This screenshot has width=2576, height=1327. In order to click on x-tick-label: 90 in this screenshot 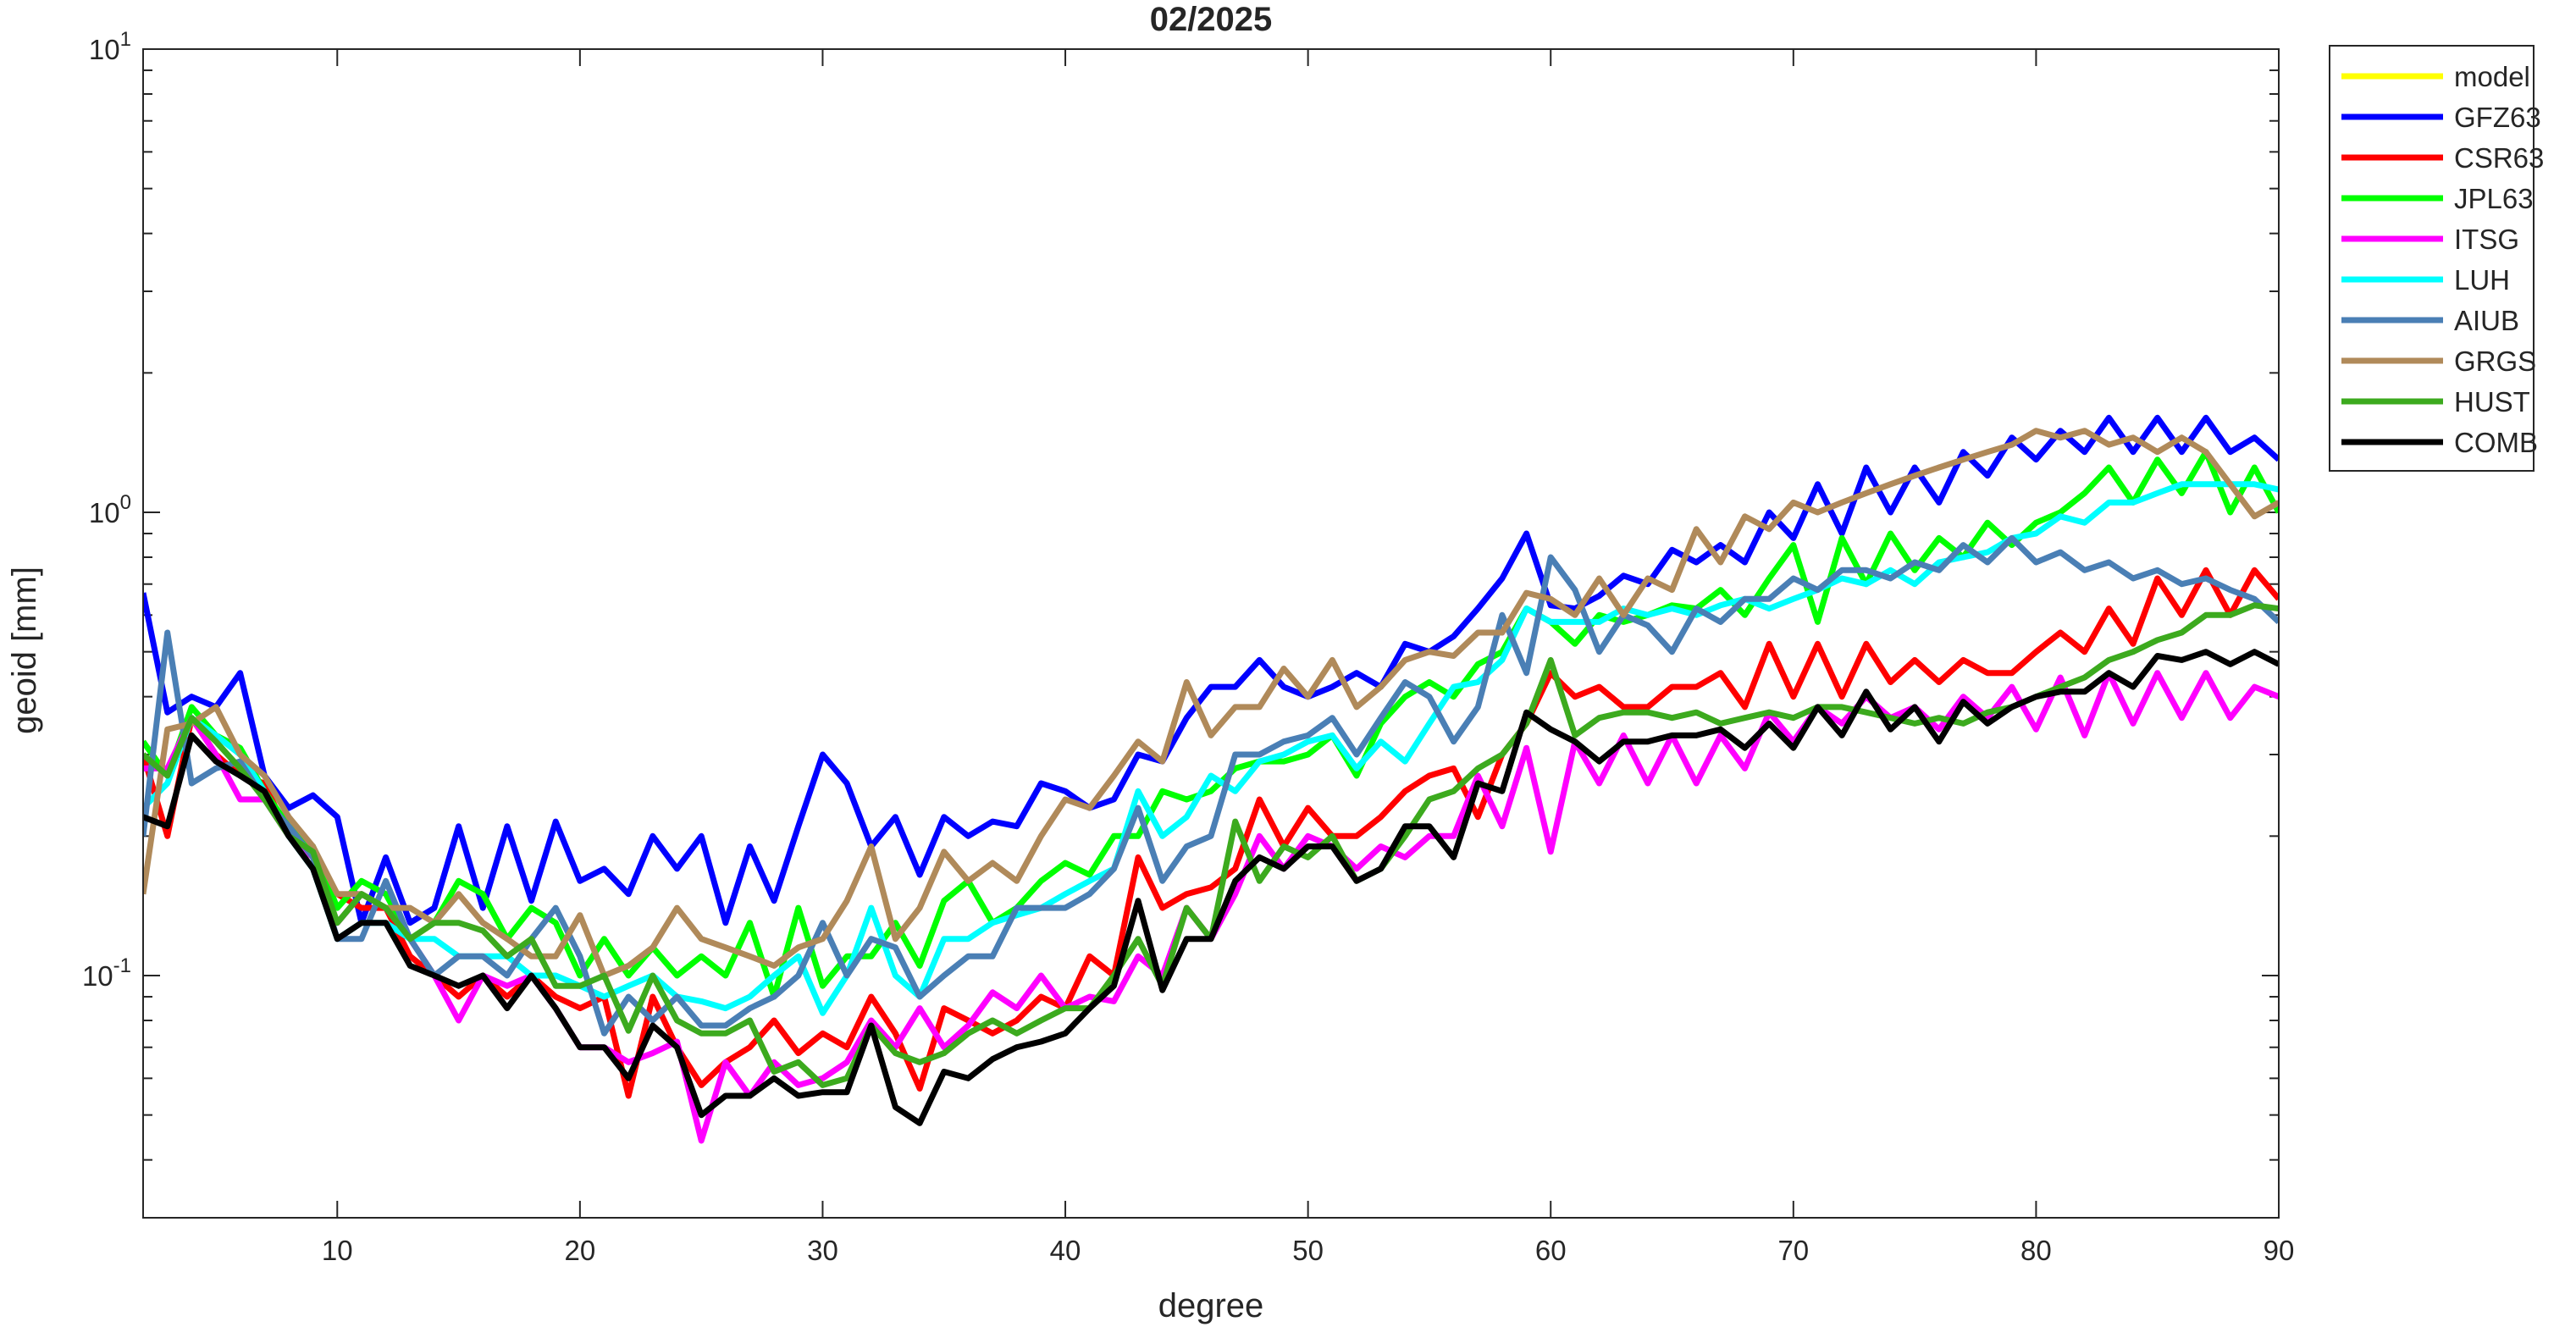, I will do `click(2279, 1250)`.